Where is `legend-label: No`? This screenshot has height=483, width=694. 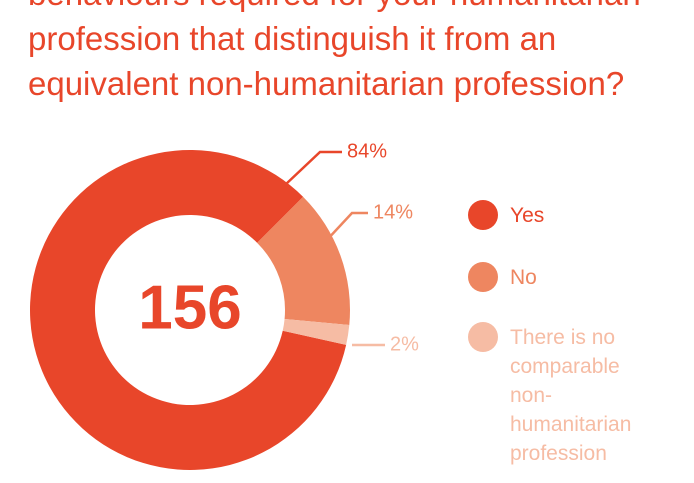
legend-label: No is located at coordinates (523, 277).